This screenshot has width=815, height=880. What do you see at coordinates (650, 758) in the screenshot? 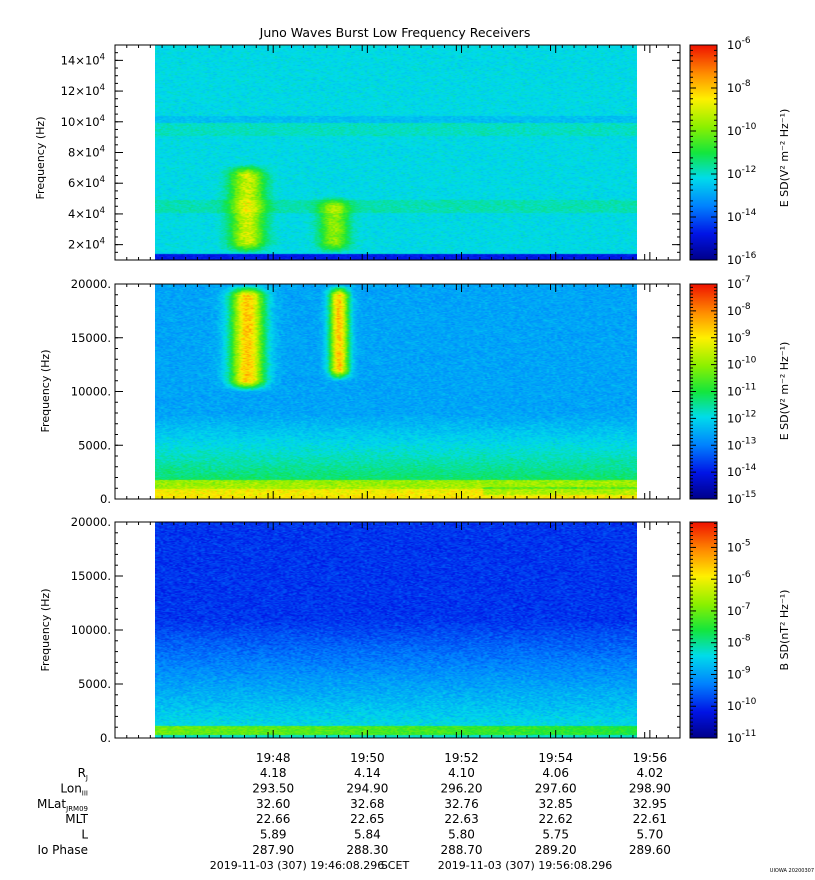
I see `time-tick-label: 19:56` at bounding box center [650, 758].